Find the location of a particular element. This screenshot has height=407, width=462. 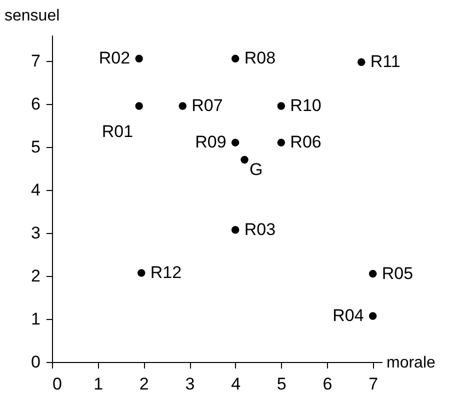

y-tick-label: 3 is located at coordinates (35, 232).